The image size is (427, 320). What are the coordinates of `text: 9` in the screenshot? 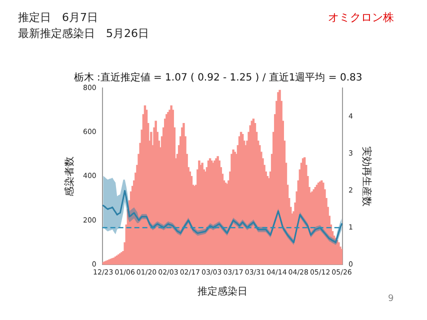 It's located at (391, 299).